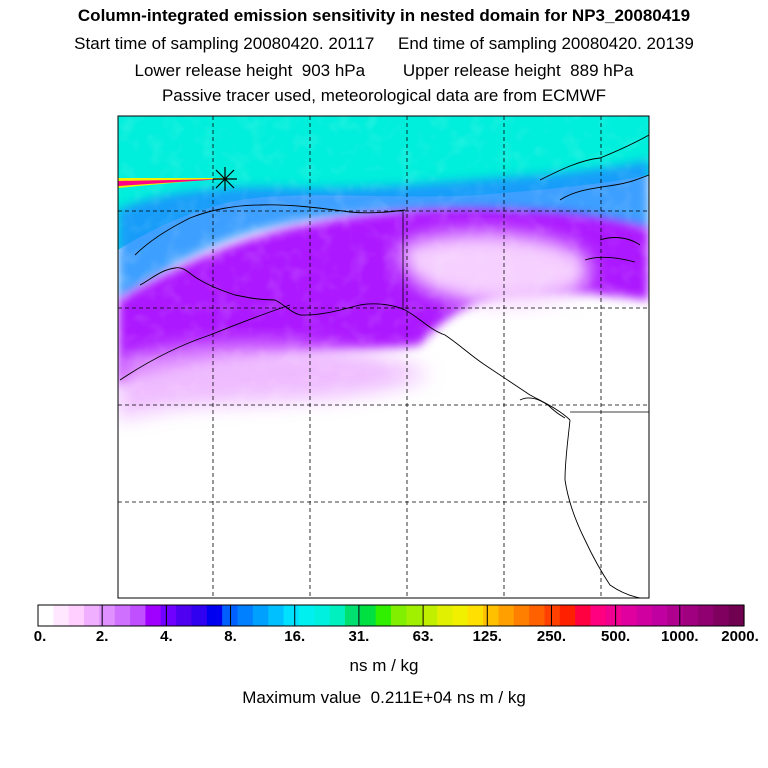 The width and height of the screenshot is (768, 768). Describe the element at coordinates (487, 636) in the screenshot. I see `colorbar-tick-label: 125.` at that location.